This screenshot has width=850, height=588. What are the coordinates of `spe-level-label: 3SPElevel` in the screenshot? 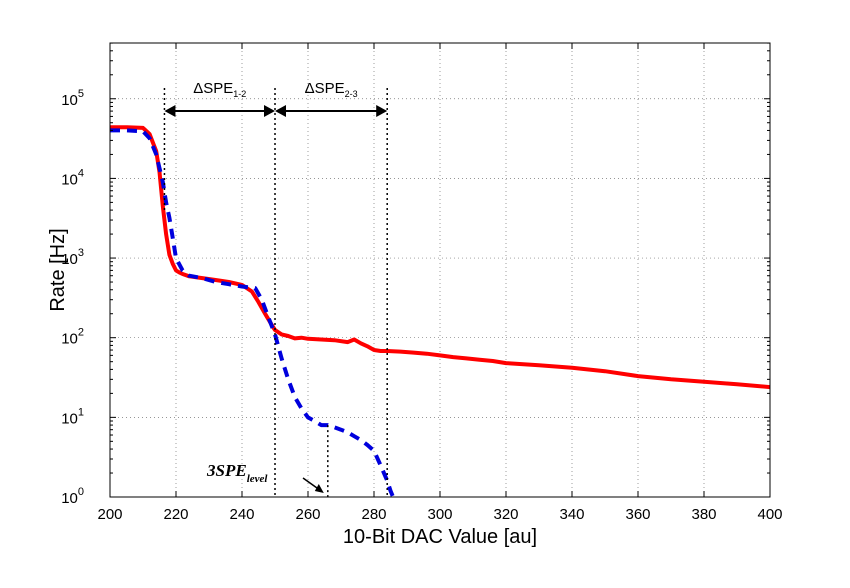 It's located at (237, 473).